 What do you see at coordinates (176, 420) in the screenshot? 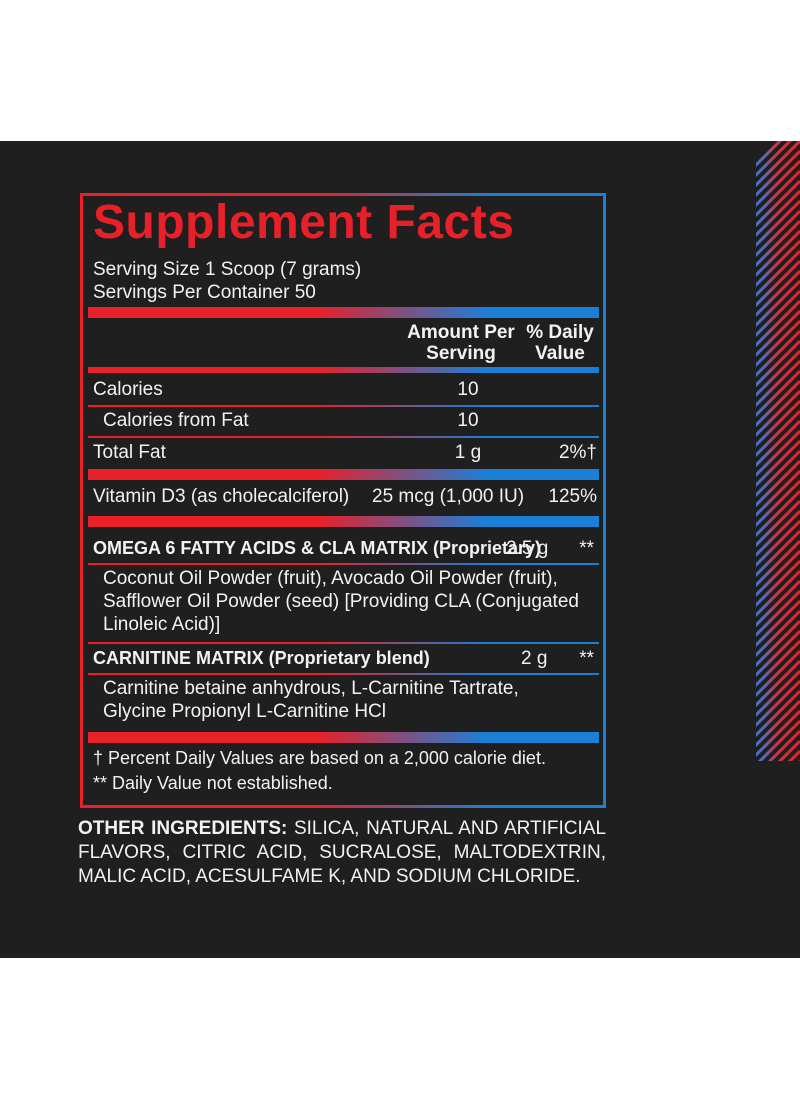
I see `calories-from-fat-label: Calories from Fat` at bounding box center [176, 420].